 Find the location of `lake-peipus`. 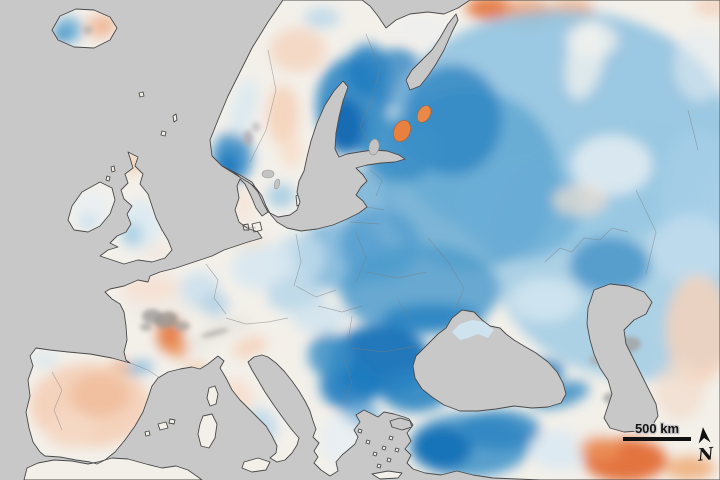

lake-peipus is located at coordinates (374, 147).